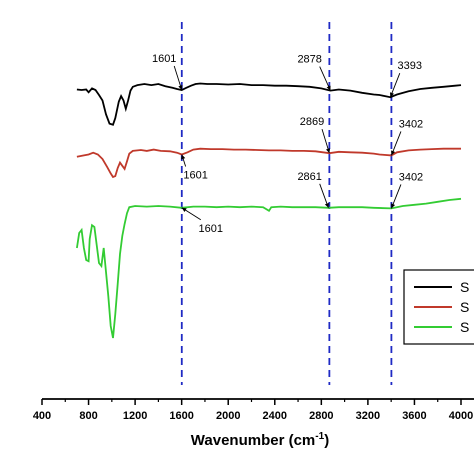  I want to click on annotation-label-5: 3402, so click(411, 124).